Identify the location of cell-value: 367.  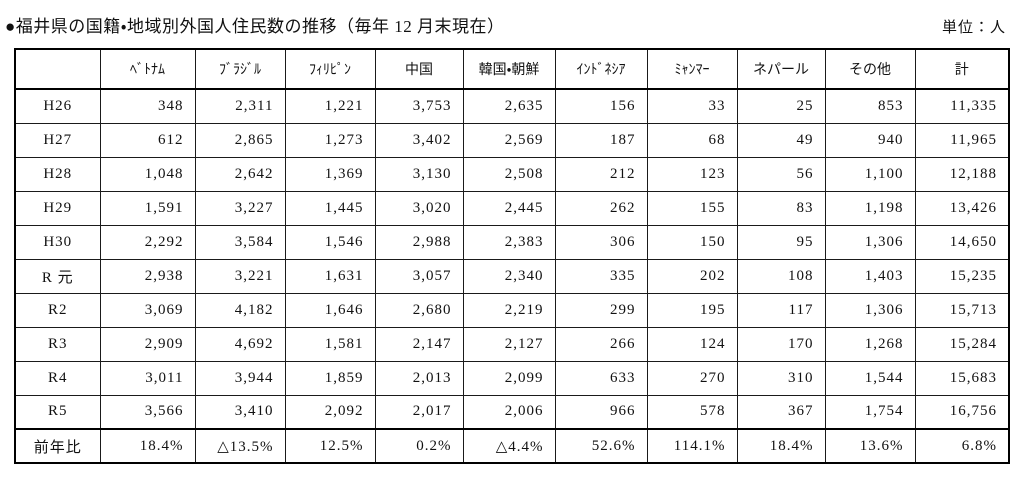
(781, 412).